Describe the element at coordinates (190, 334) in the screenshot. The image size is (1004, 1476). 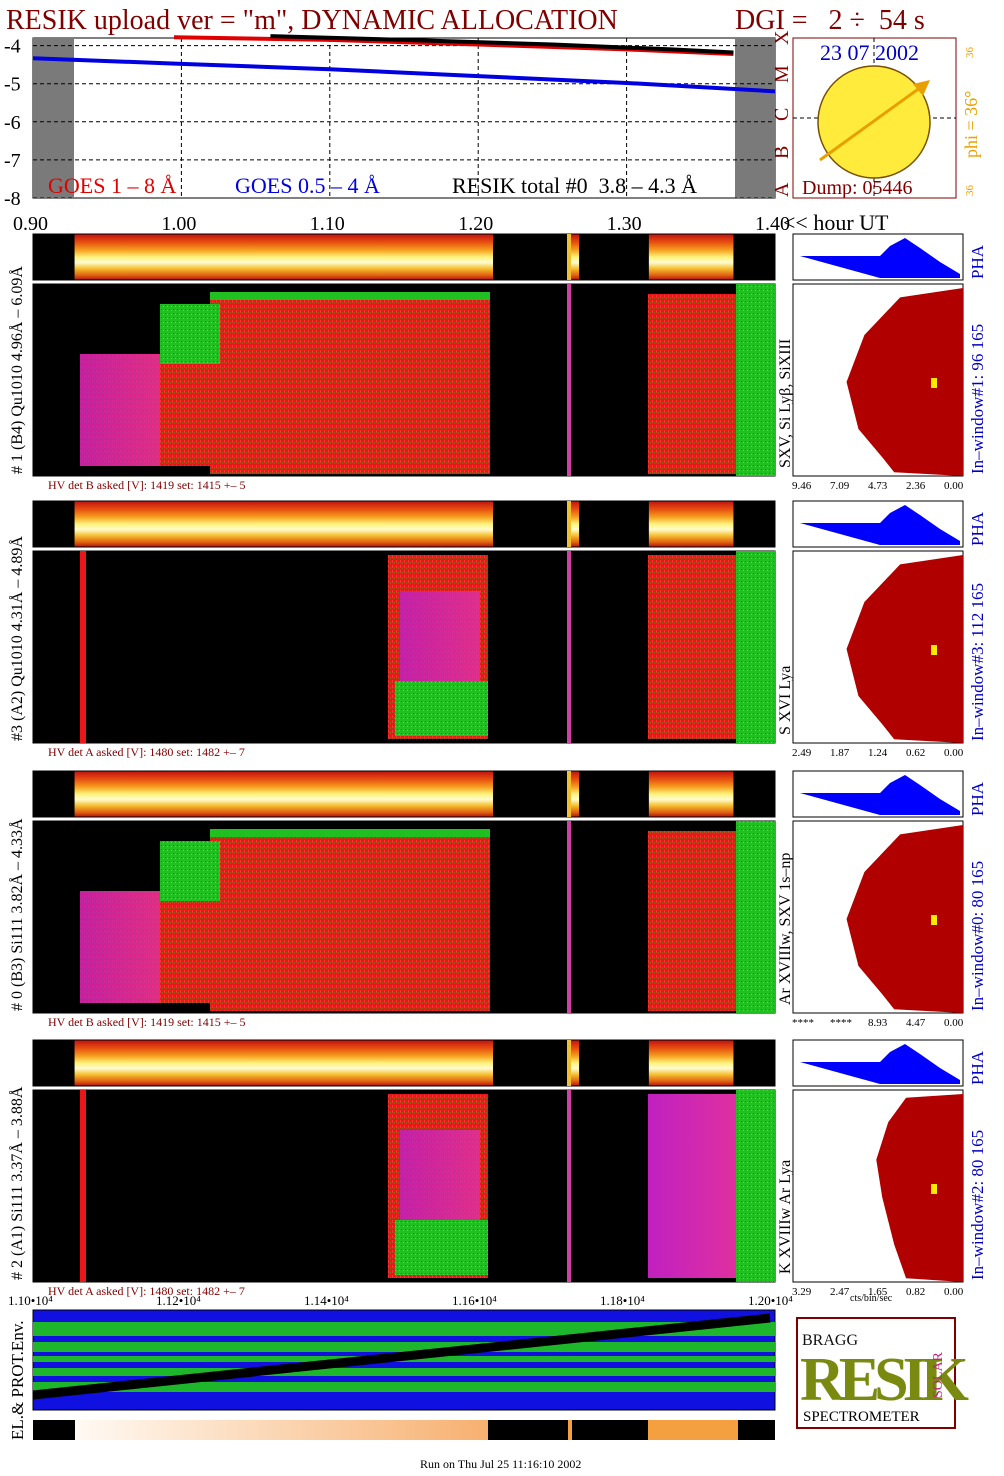
I see `heatmap-green-edge` at that location.